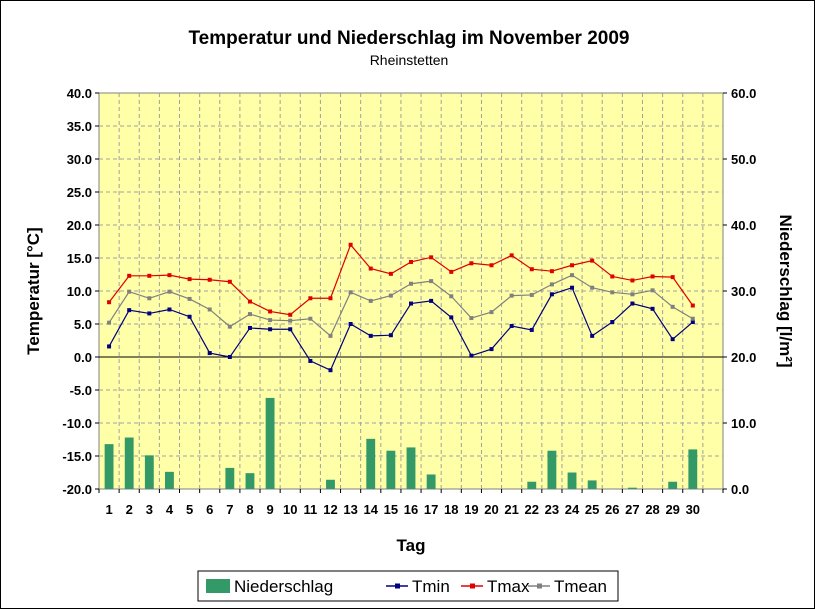 The image size is (815, 609). What do you see at coordinates (743, 357) in the screenshot?
I see `y-right-tick-label: 20.0` at bounding box center [743, 357].